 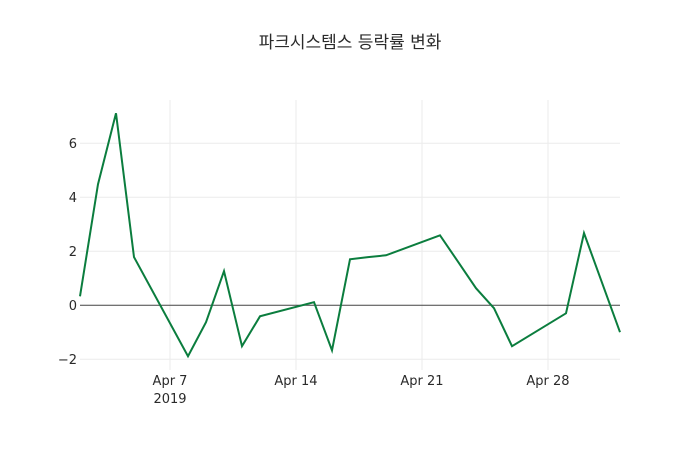 What do you see at coordinates (73, 198) in the screenshot?
I see `y-tick-label: 4` at bounding box center [73, 198].